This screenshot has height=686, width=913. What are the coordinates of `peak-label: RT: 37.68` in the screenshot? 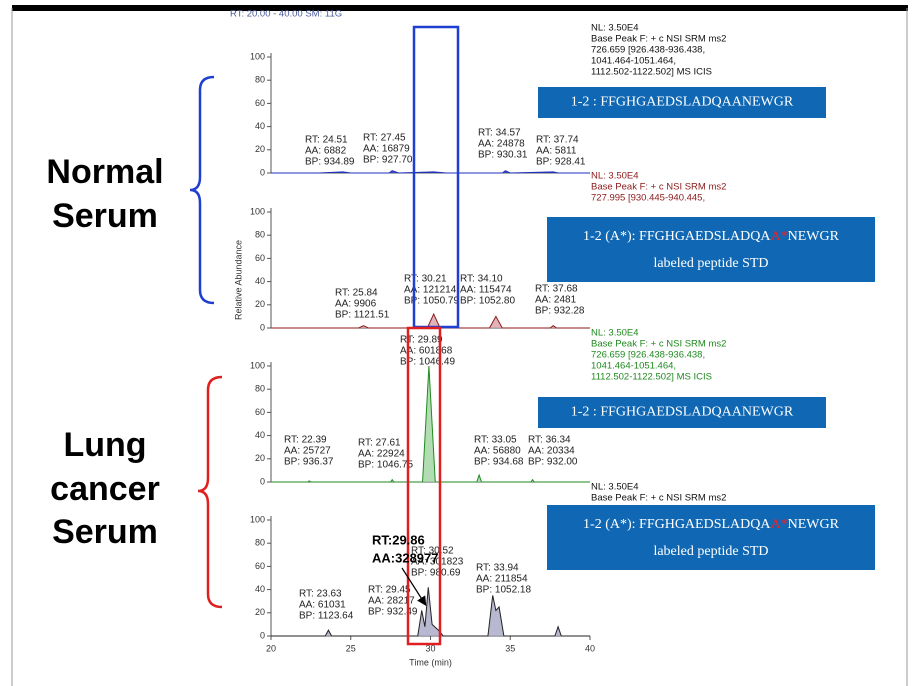 It's located at (556, 289).